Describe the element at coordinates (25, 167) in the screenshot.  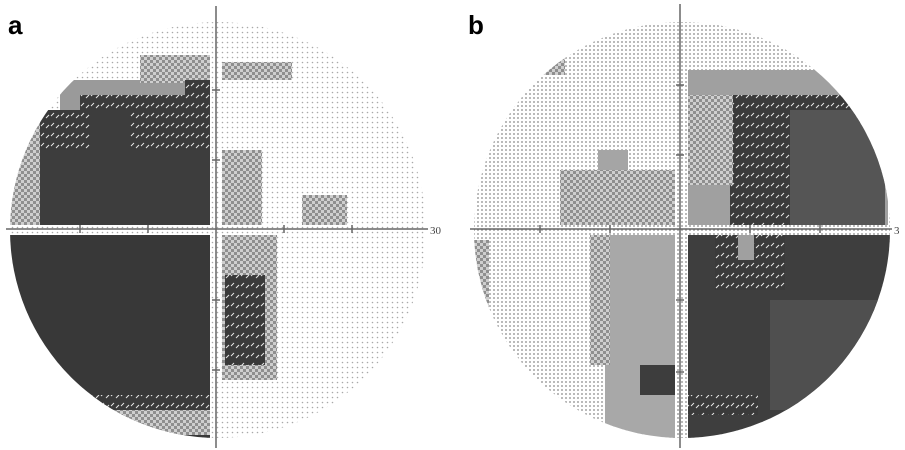
I see `panel-a-moderate-band-left` at that location.